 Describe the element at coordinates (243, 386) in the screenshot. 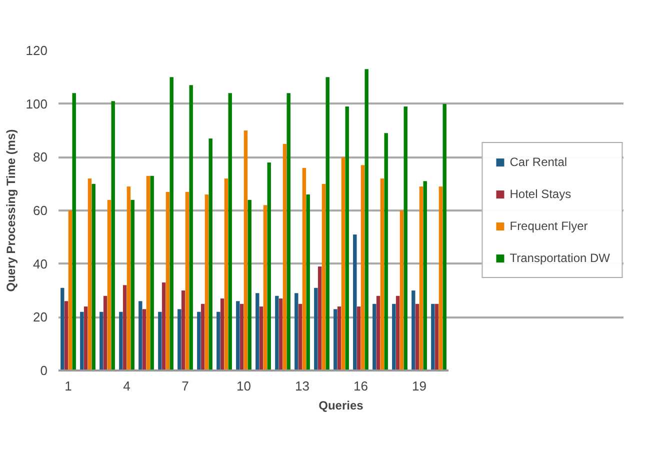

I see `x-tick-label: 10` at that location.